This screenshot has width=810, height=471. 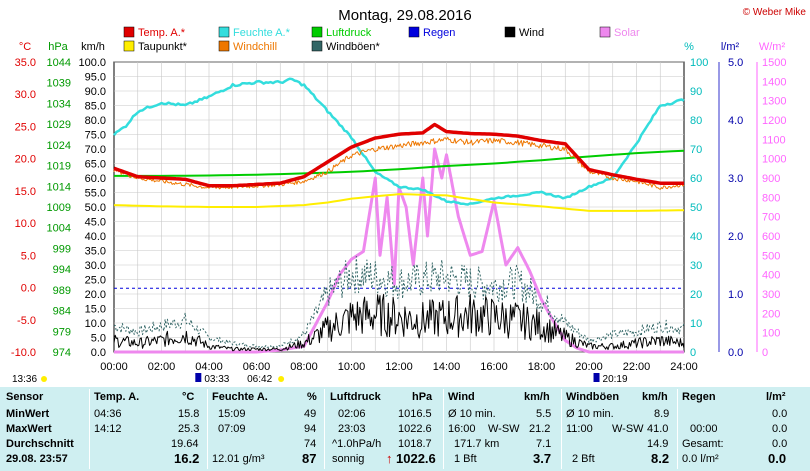 What do you see at coordinates (24, 379) in the screenshot?
I see `moonset-time: 13:36` at bounding box center [24, 379].